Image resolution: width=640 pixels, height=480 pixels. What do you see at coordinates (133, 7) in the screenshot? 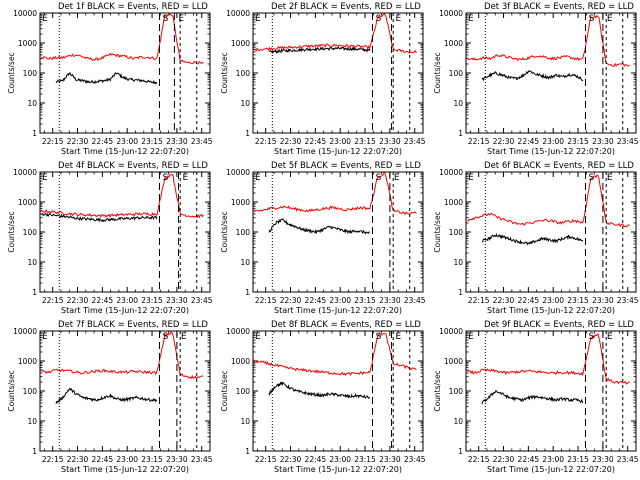
I see `panel-title: Det 1f BLACK = Events, RED = LLD` at bounding box center [133, 7].